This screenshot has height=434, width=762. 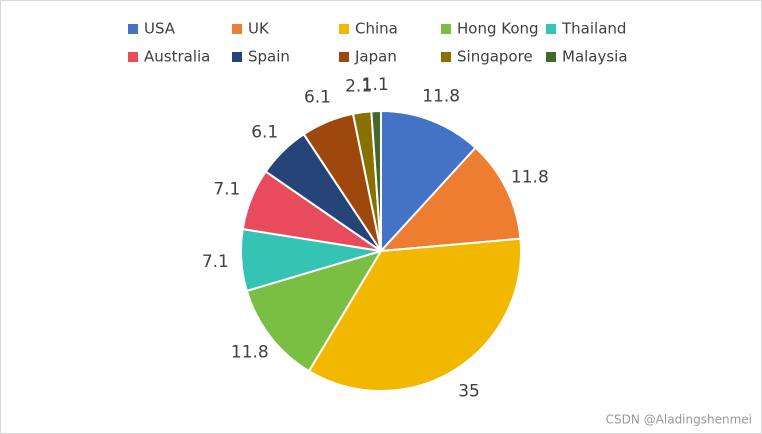 What do you see at coordinates (375, 57) in the screenshot?
I see `legend-label: Japan` at bounding box center [375, 57].